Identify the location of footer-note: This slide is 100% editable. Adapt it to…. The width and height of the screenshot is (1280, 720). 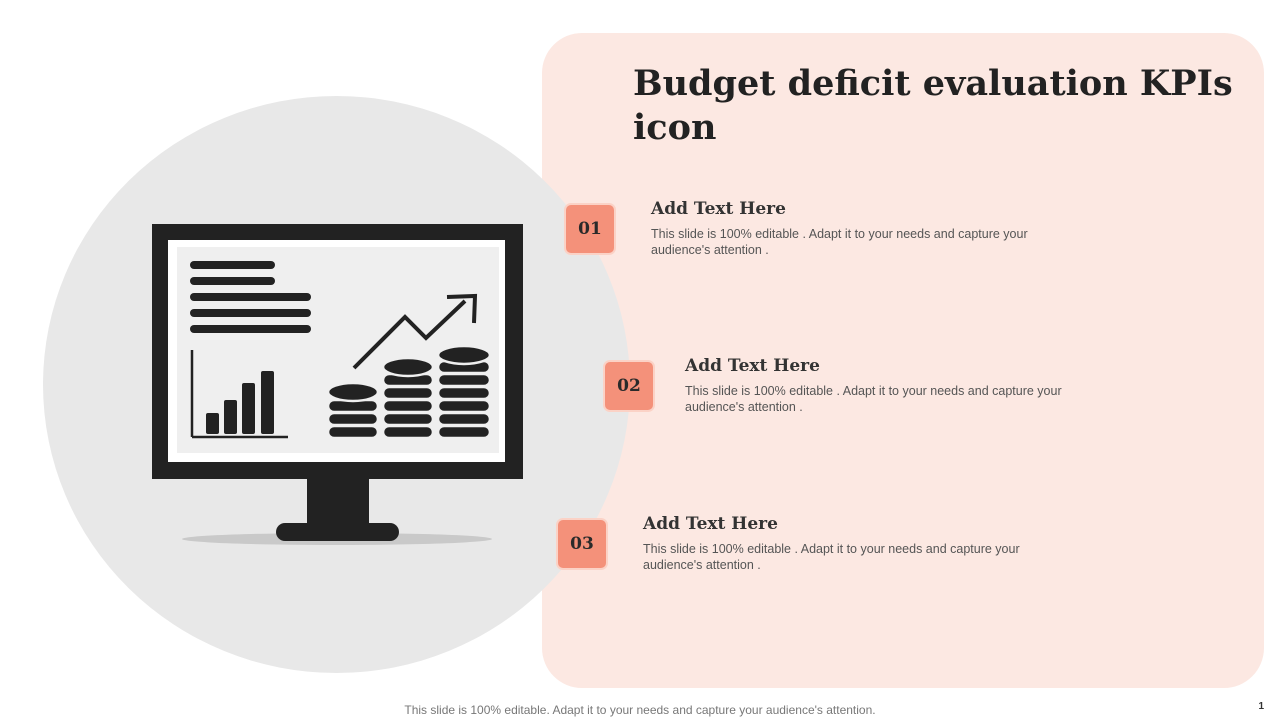
(640, 710).